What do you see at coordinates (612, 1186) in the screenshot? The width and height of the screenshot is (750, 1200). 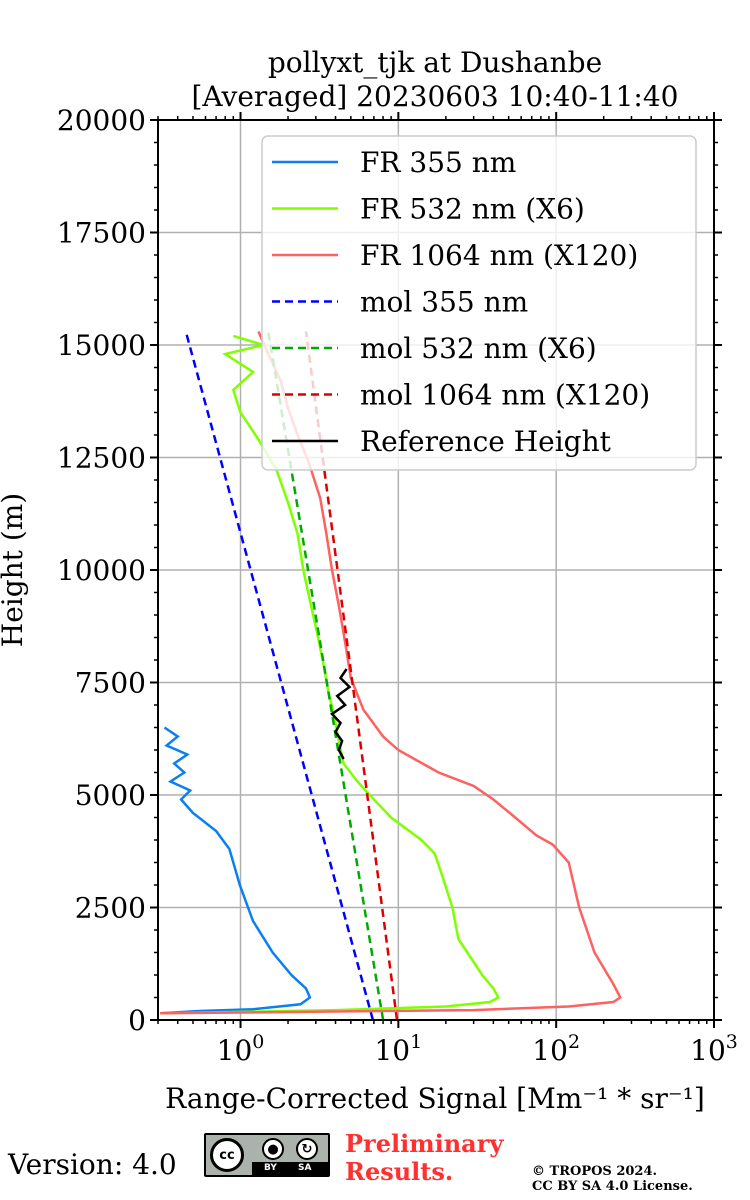 I see `copyright-line-2: CC BY SA 4.0 License.` at bounding box center [612, 1186].